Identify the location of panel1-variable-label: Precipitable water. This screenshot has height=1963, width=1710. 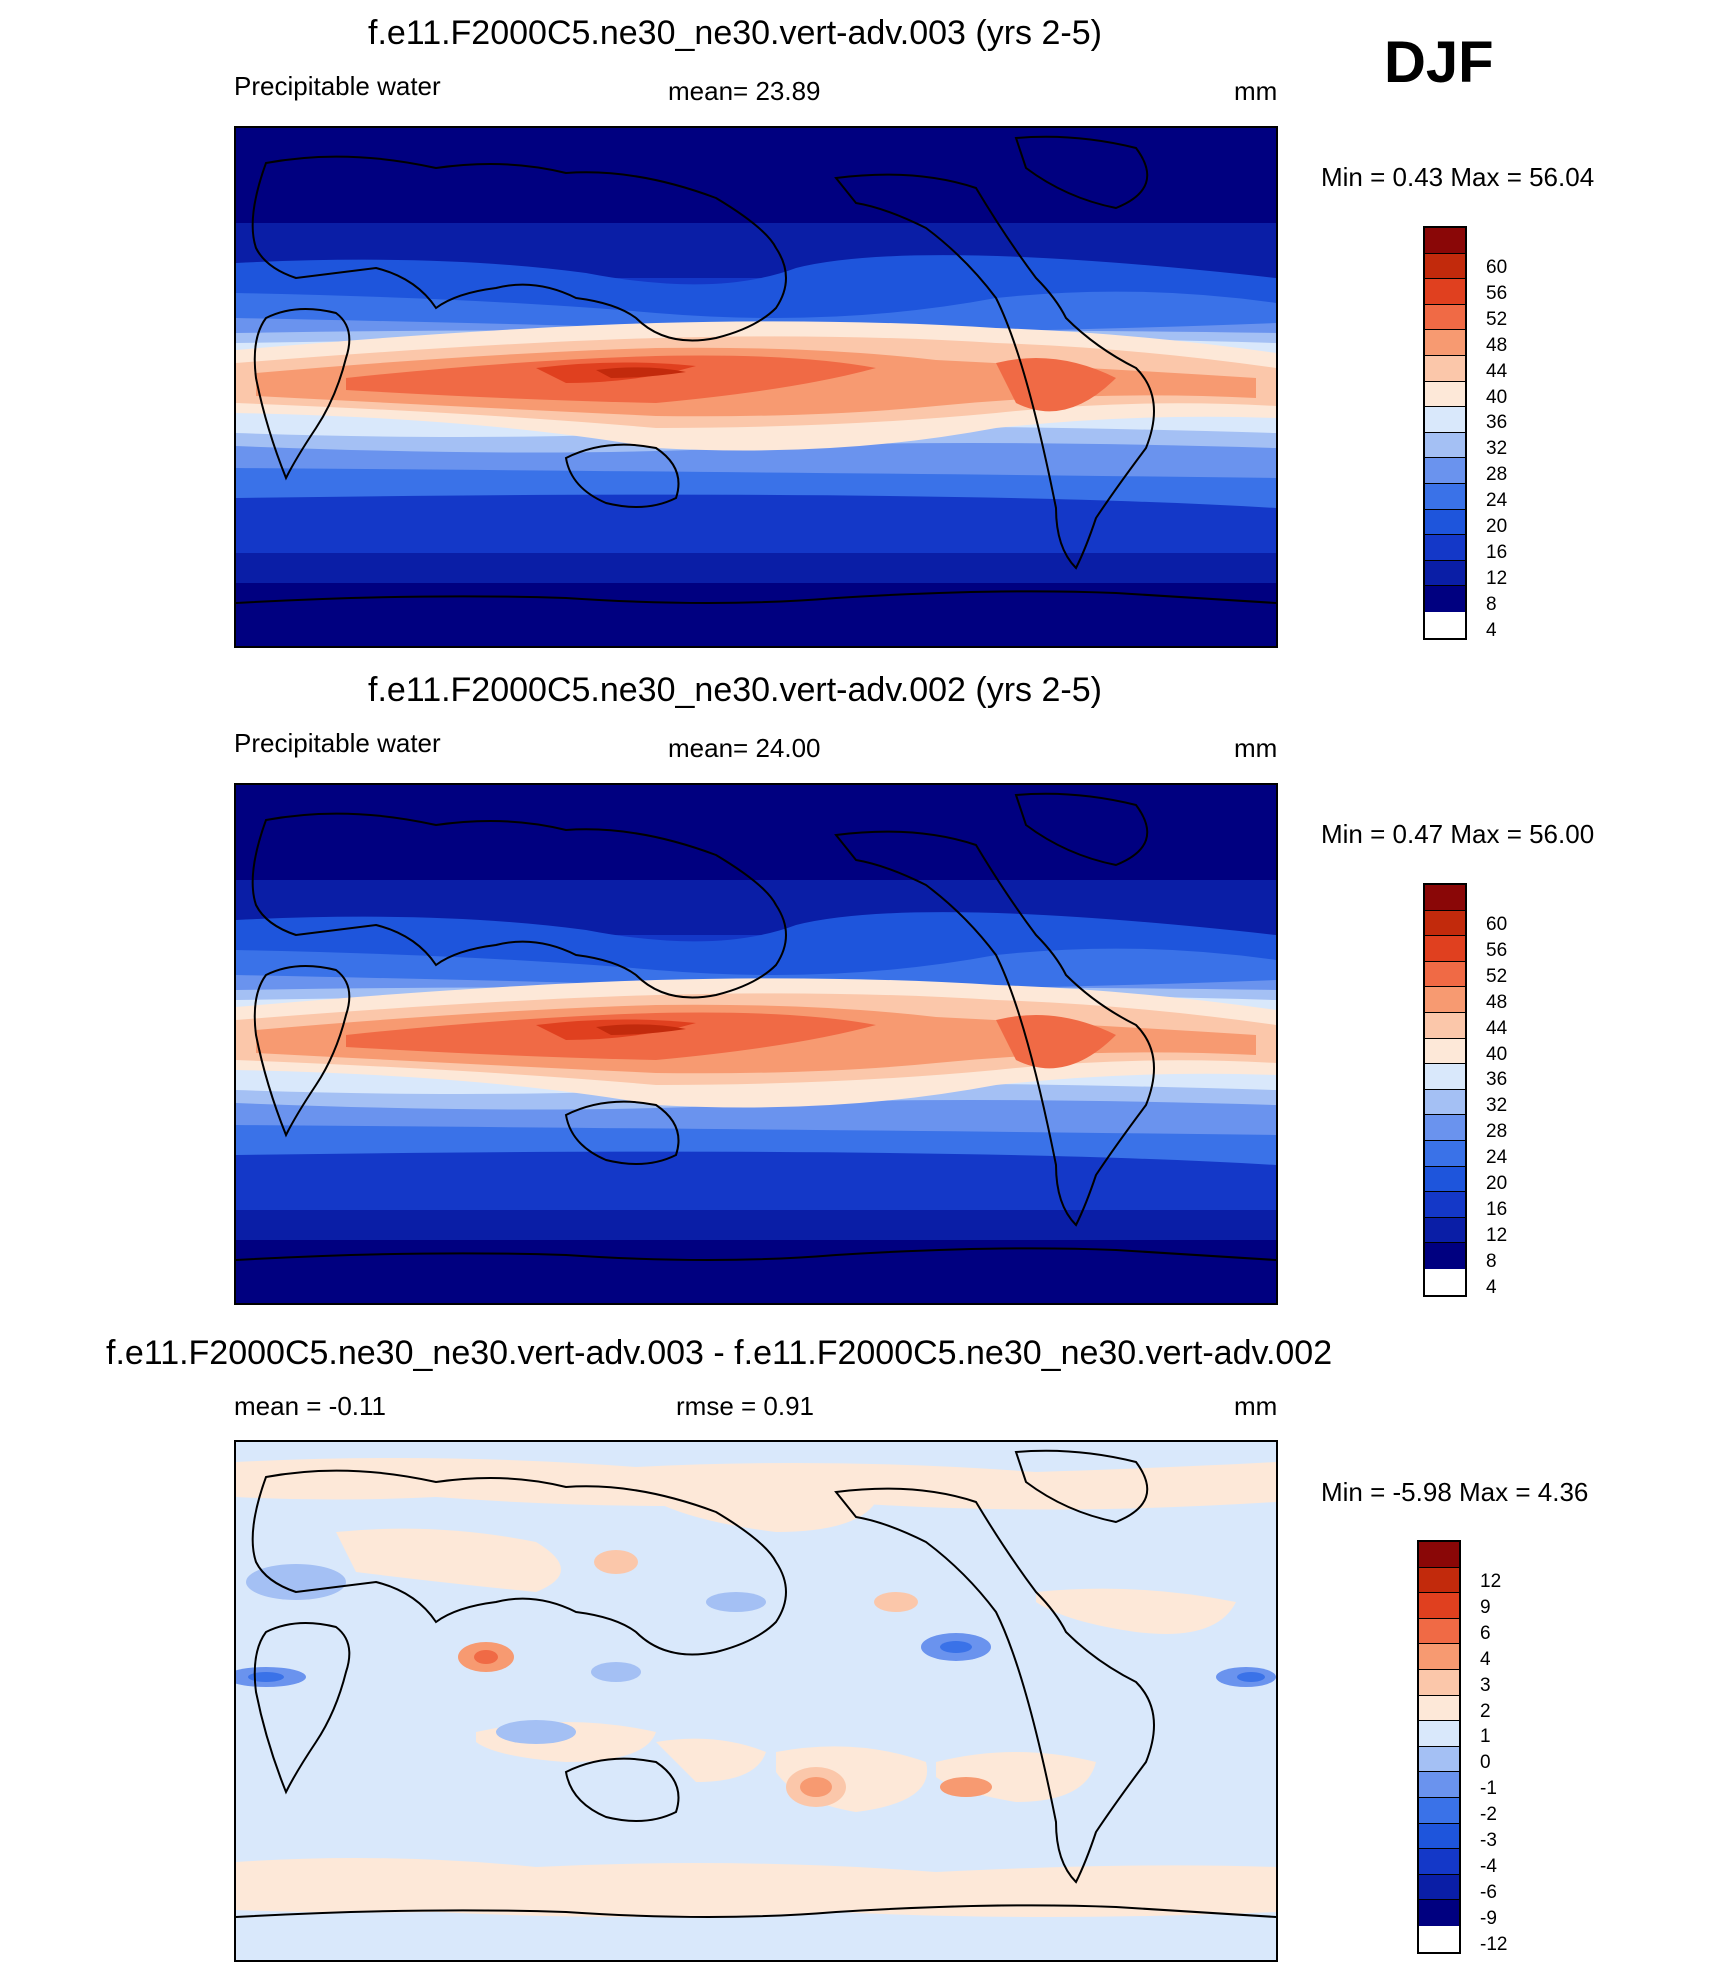
(337, 86).